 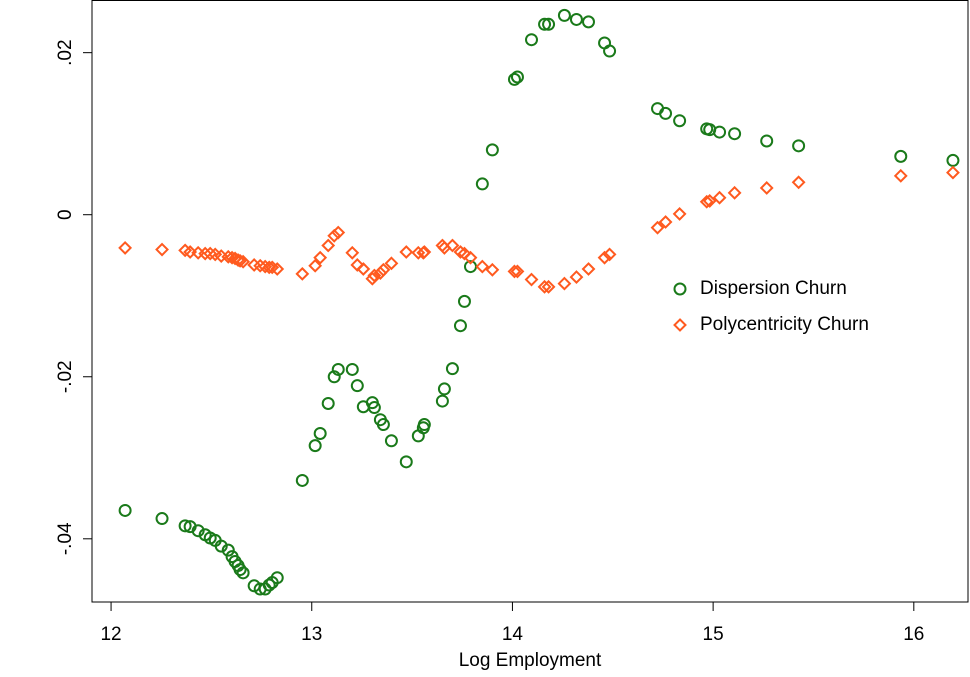 What do you see at coordinates (65, 376) in the screenshot?
I see `y-tick-label: -.02` at bounding box center [65, 376].